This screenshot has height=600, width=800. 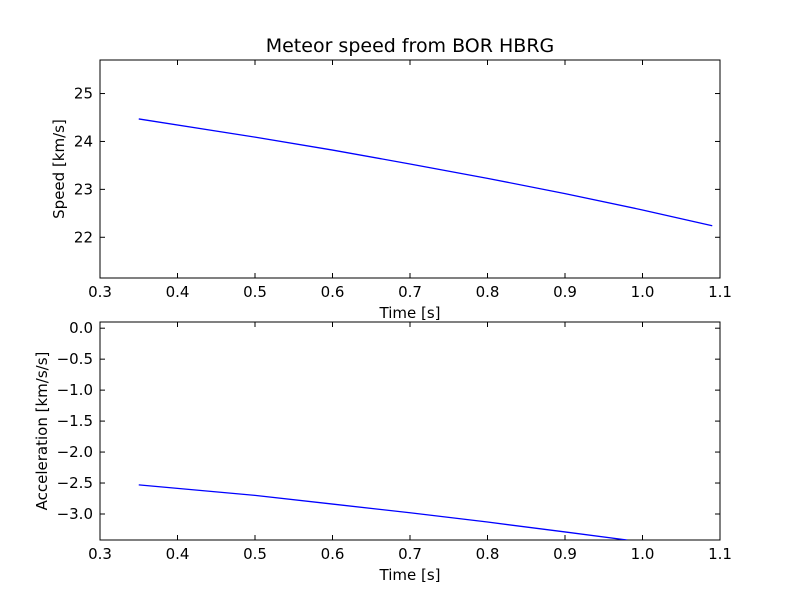 What do you see at coordinates (425, 172) in the screenshot?
I see `speed-series-line` at bounding box center [425, 172].